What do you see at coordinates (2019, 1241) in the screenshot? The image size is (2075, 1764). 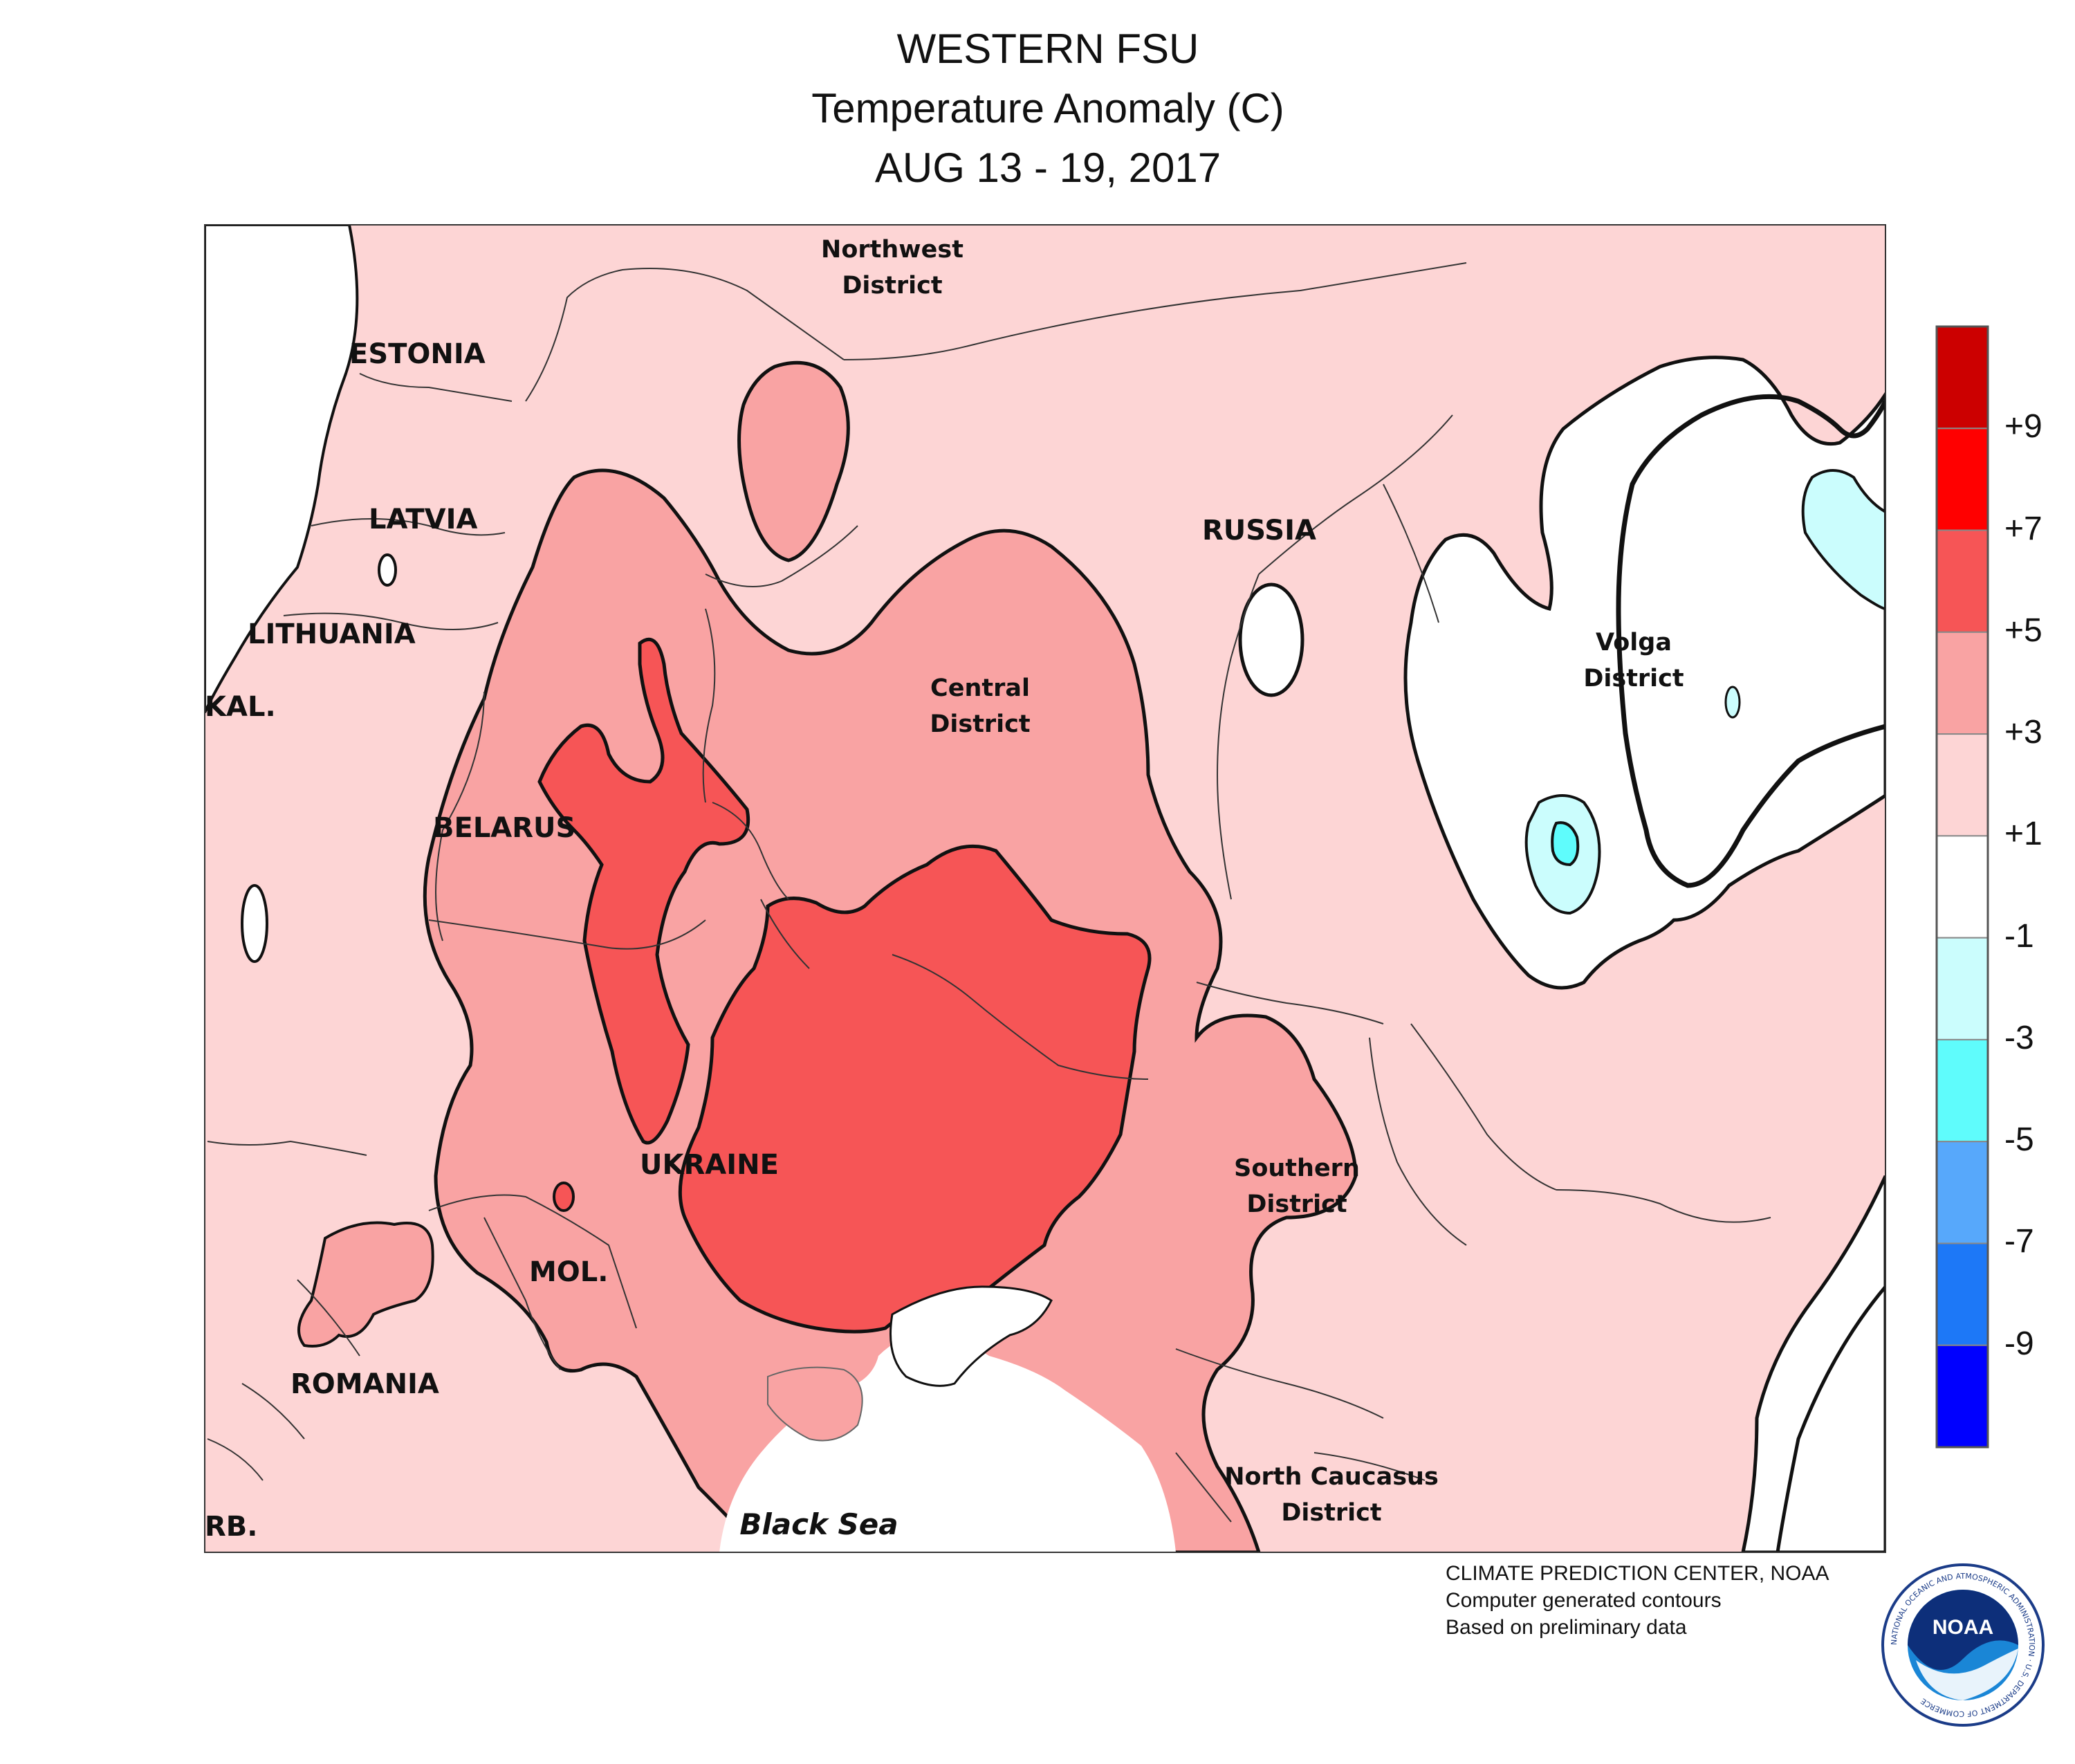 I see `legend-label: -7` at bounding box center [2019, 1241].